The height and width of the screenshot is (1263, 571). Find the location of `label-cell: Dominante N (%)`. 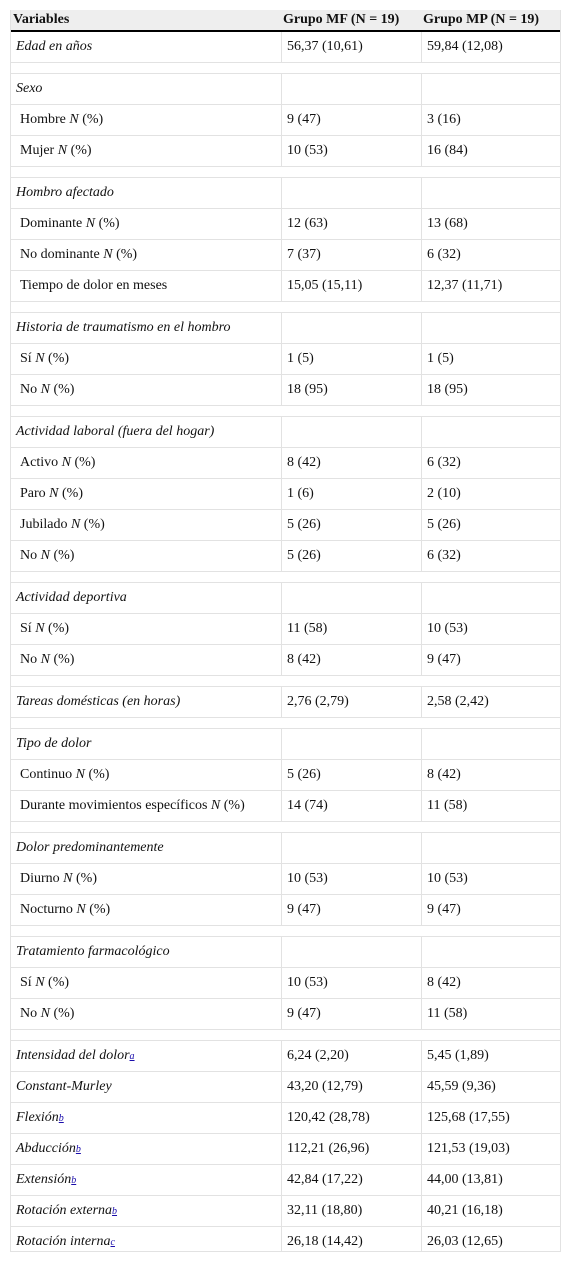

label-cell: Dominante N (%) is located at coordinates (146, 224).